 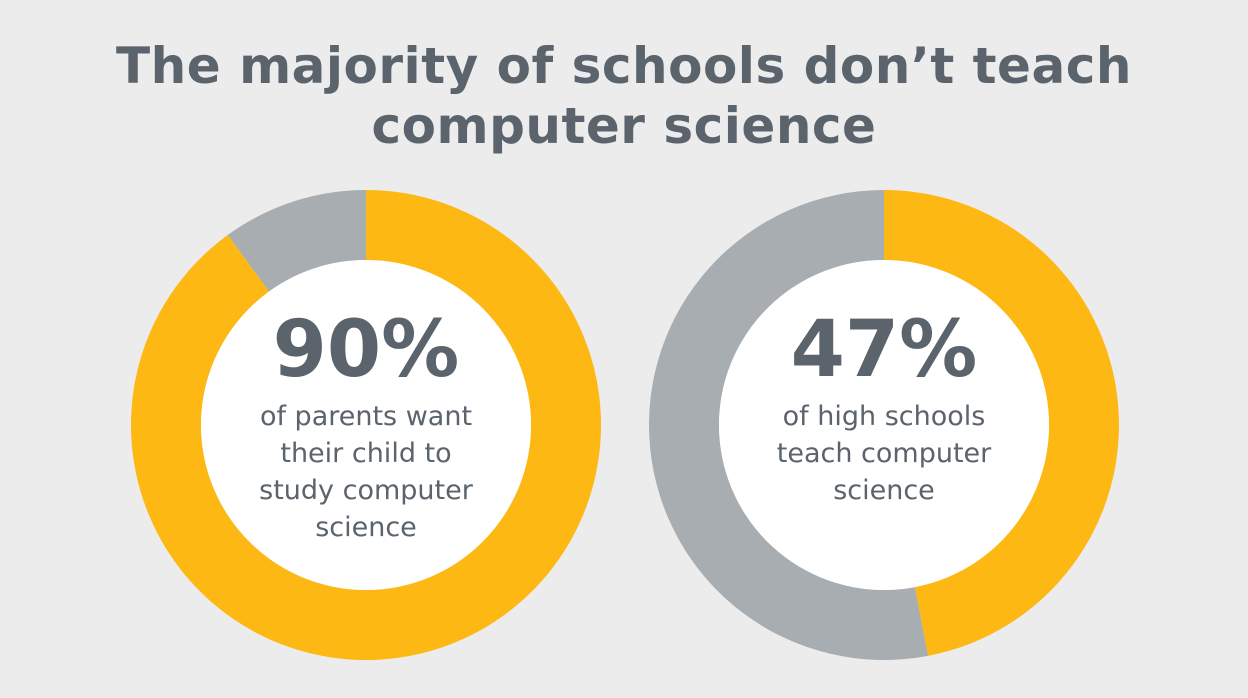 What do you see at coordinates (624, 126) in the screenshot?
I see `title-line-2: computer science` at bounding box center [624, 126].